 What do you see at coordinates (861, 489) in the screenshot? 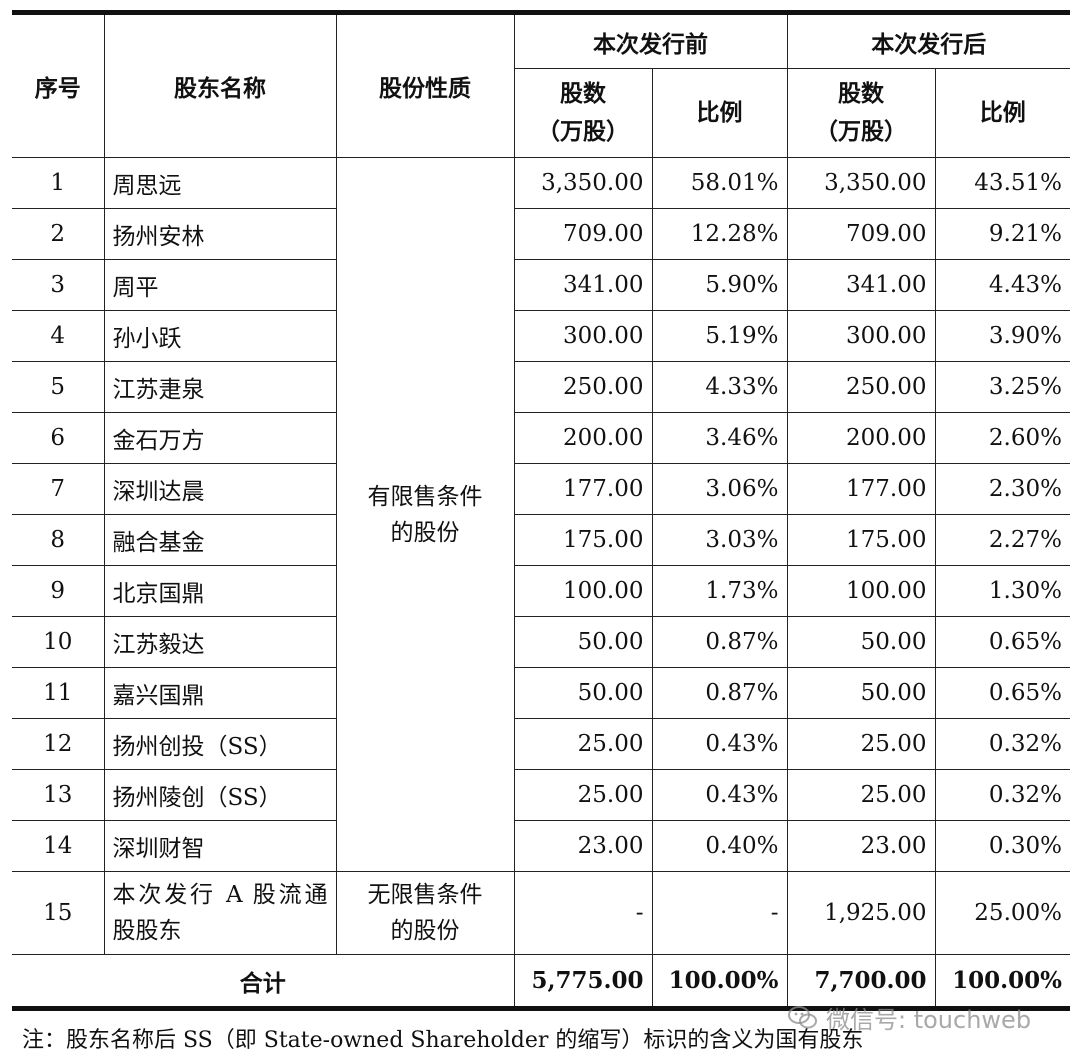
I see `cell-after-shares: 177.00` at bounding box center [861, 489].